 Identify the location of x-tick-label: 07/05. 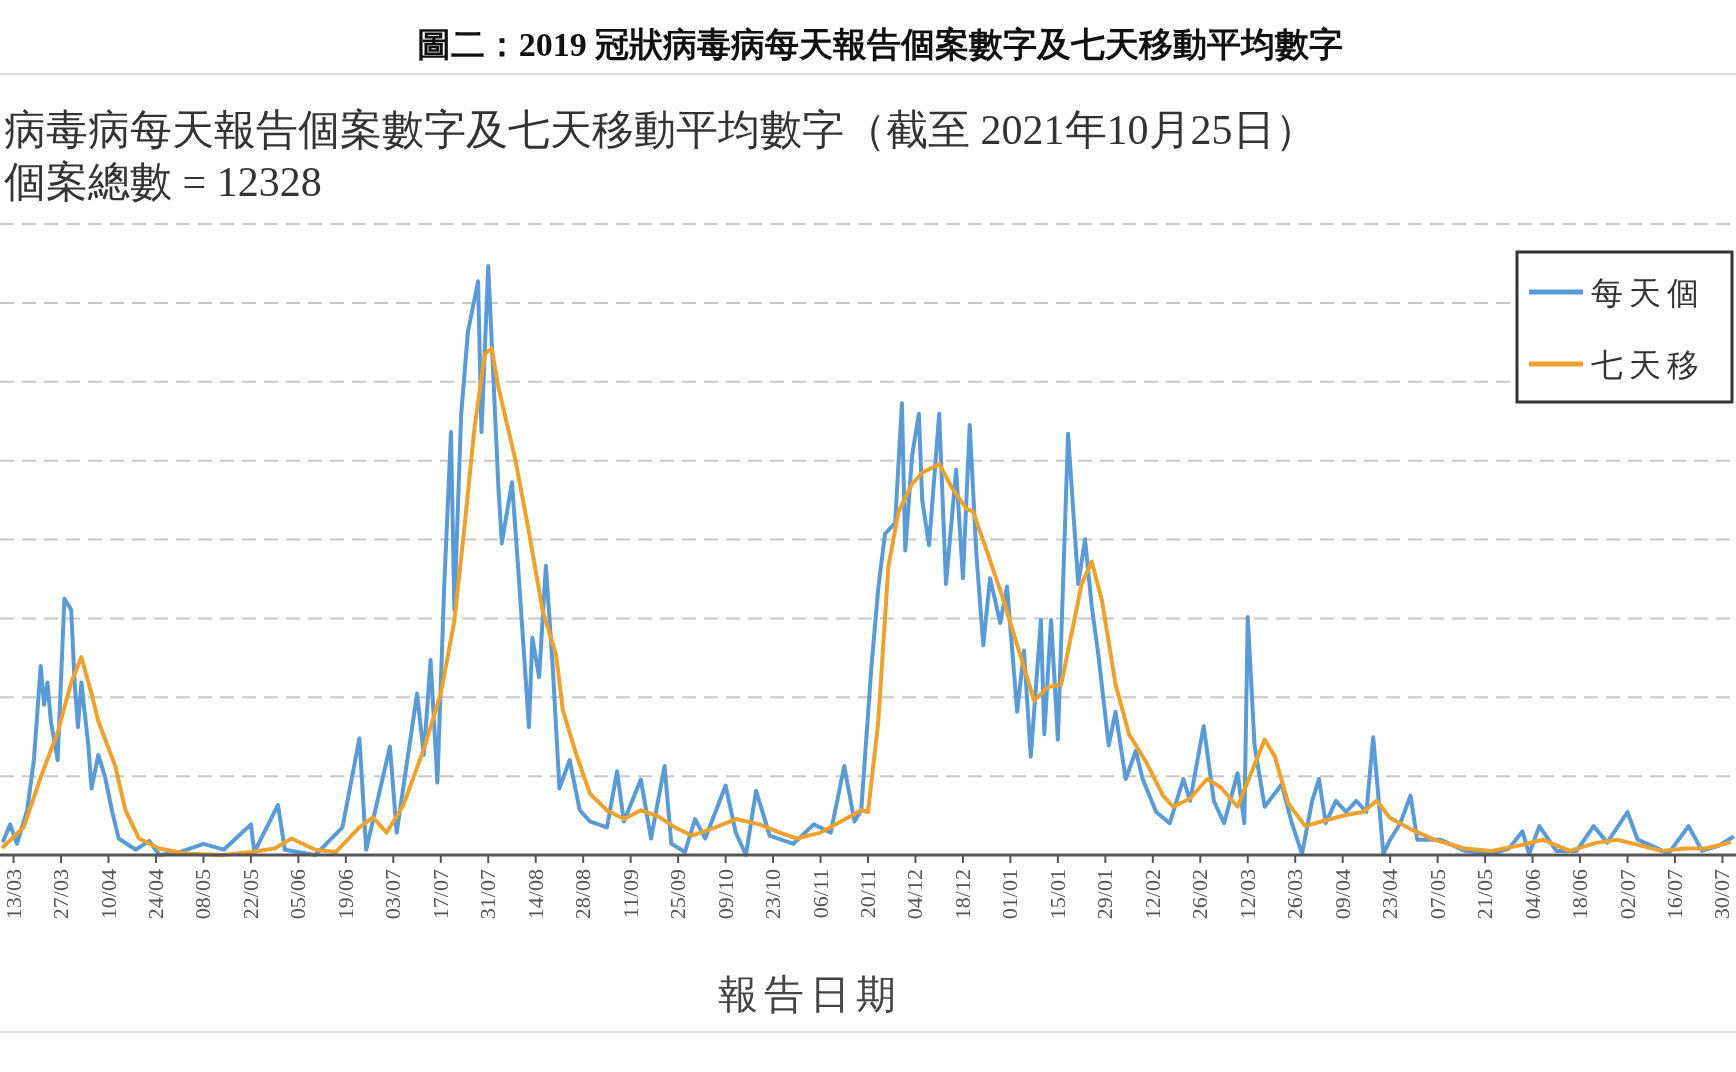
(1437, 894).